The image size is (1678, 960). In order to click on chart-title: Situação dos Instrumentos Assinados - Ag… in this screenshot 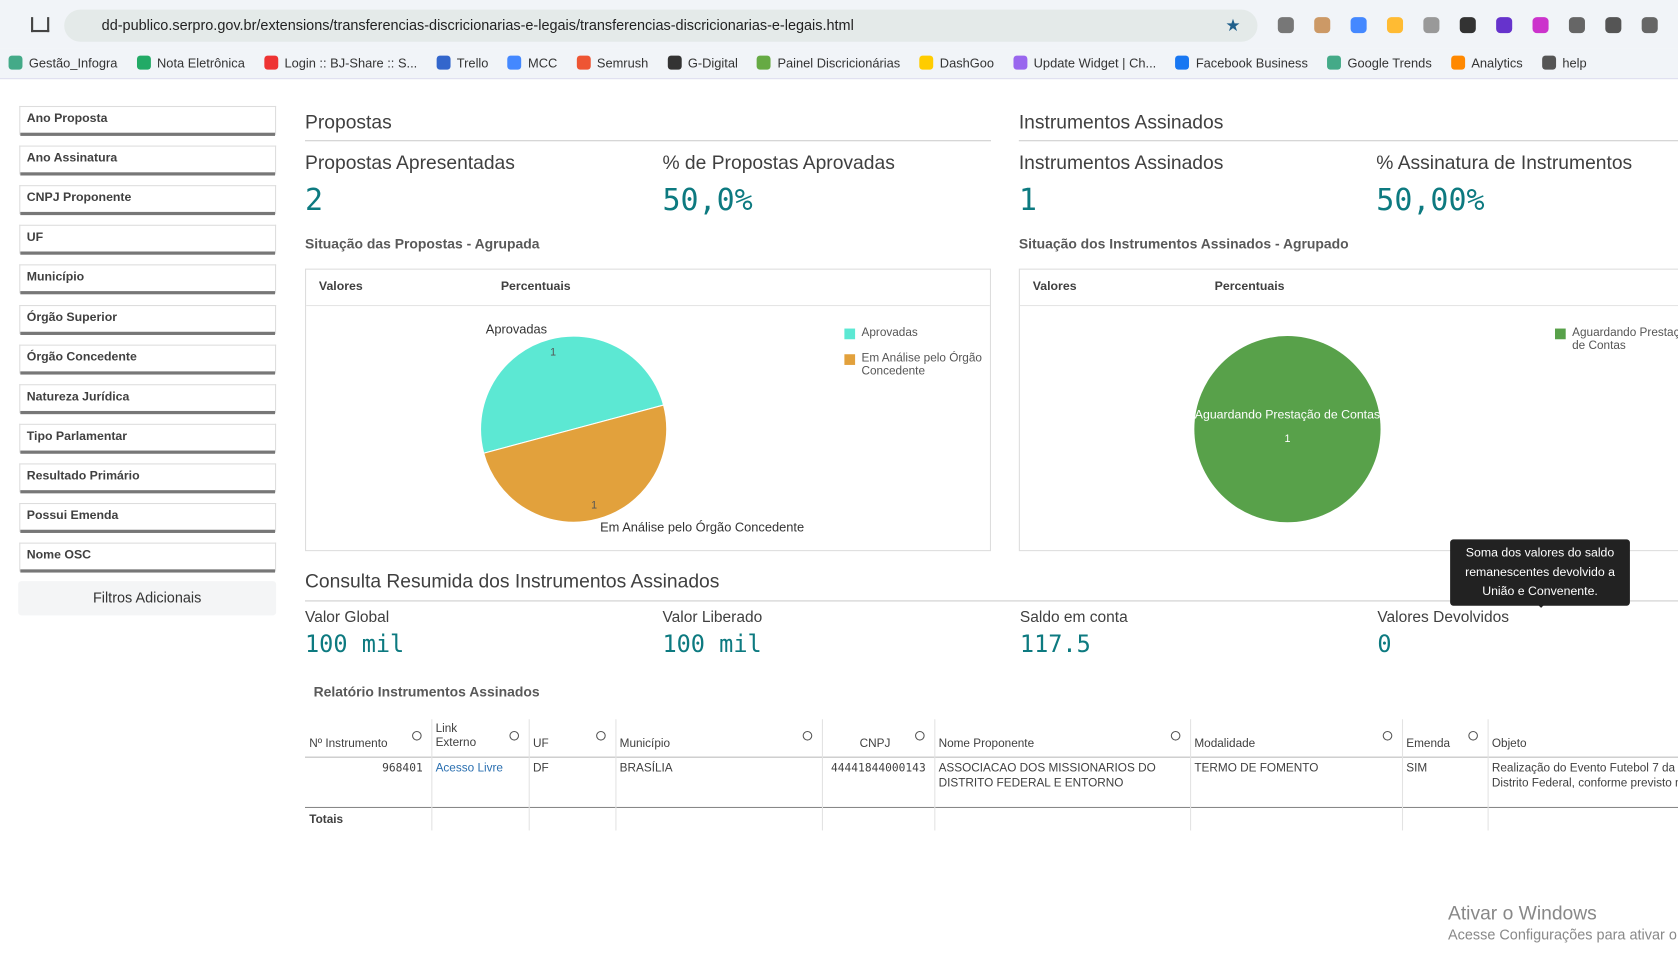, I will do `click(1184, 243)`.